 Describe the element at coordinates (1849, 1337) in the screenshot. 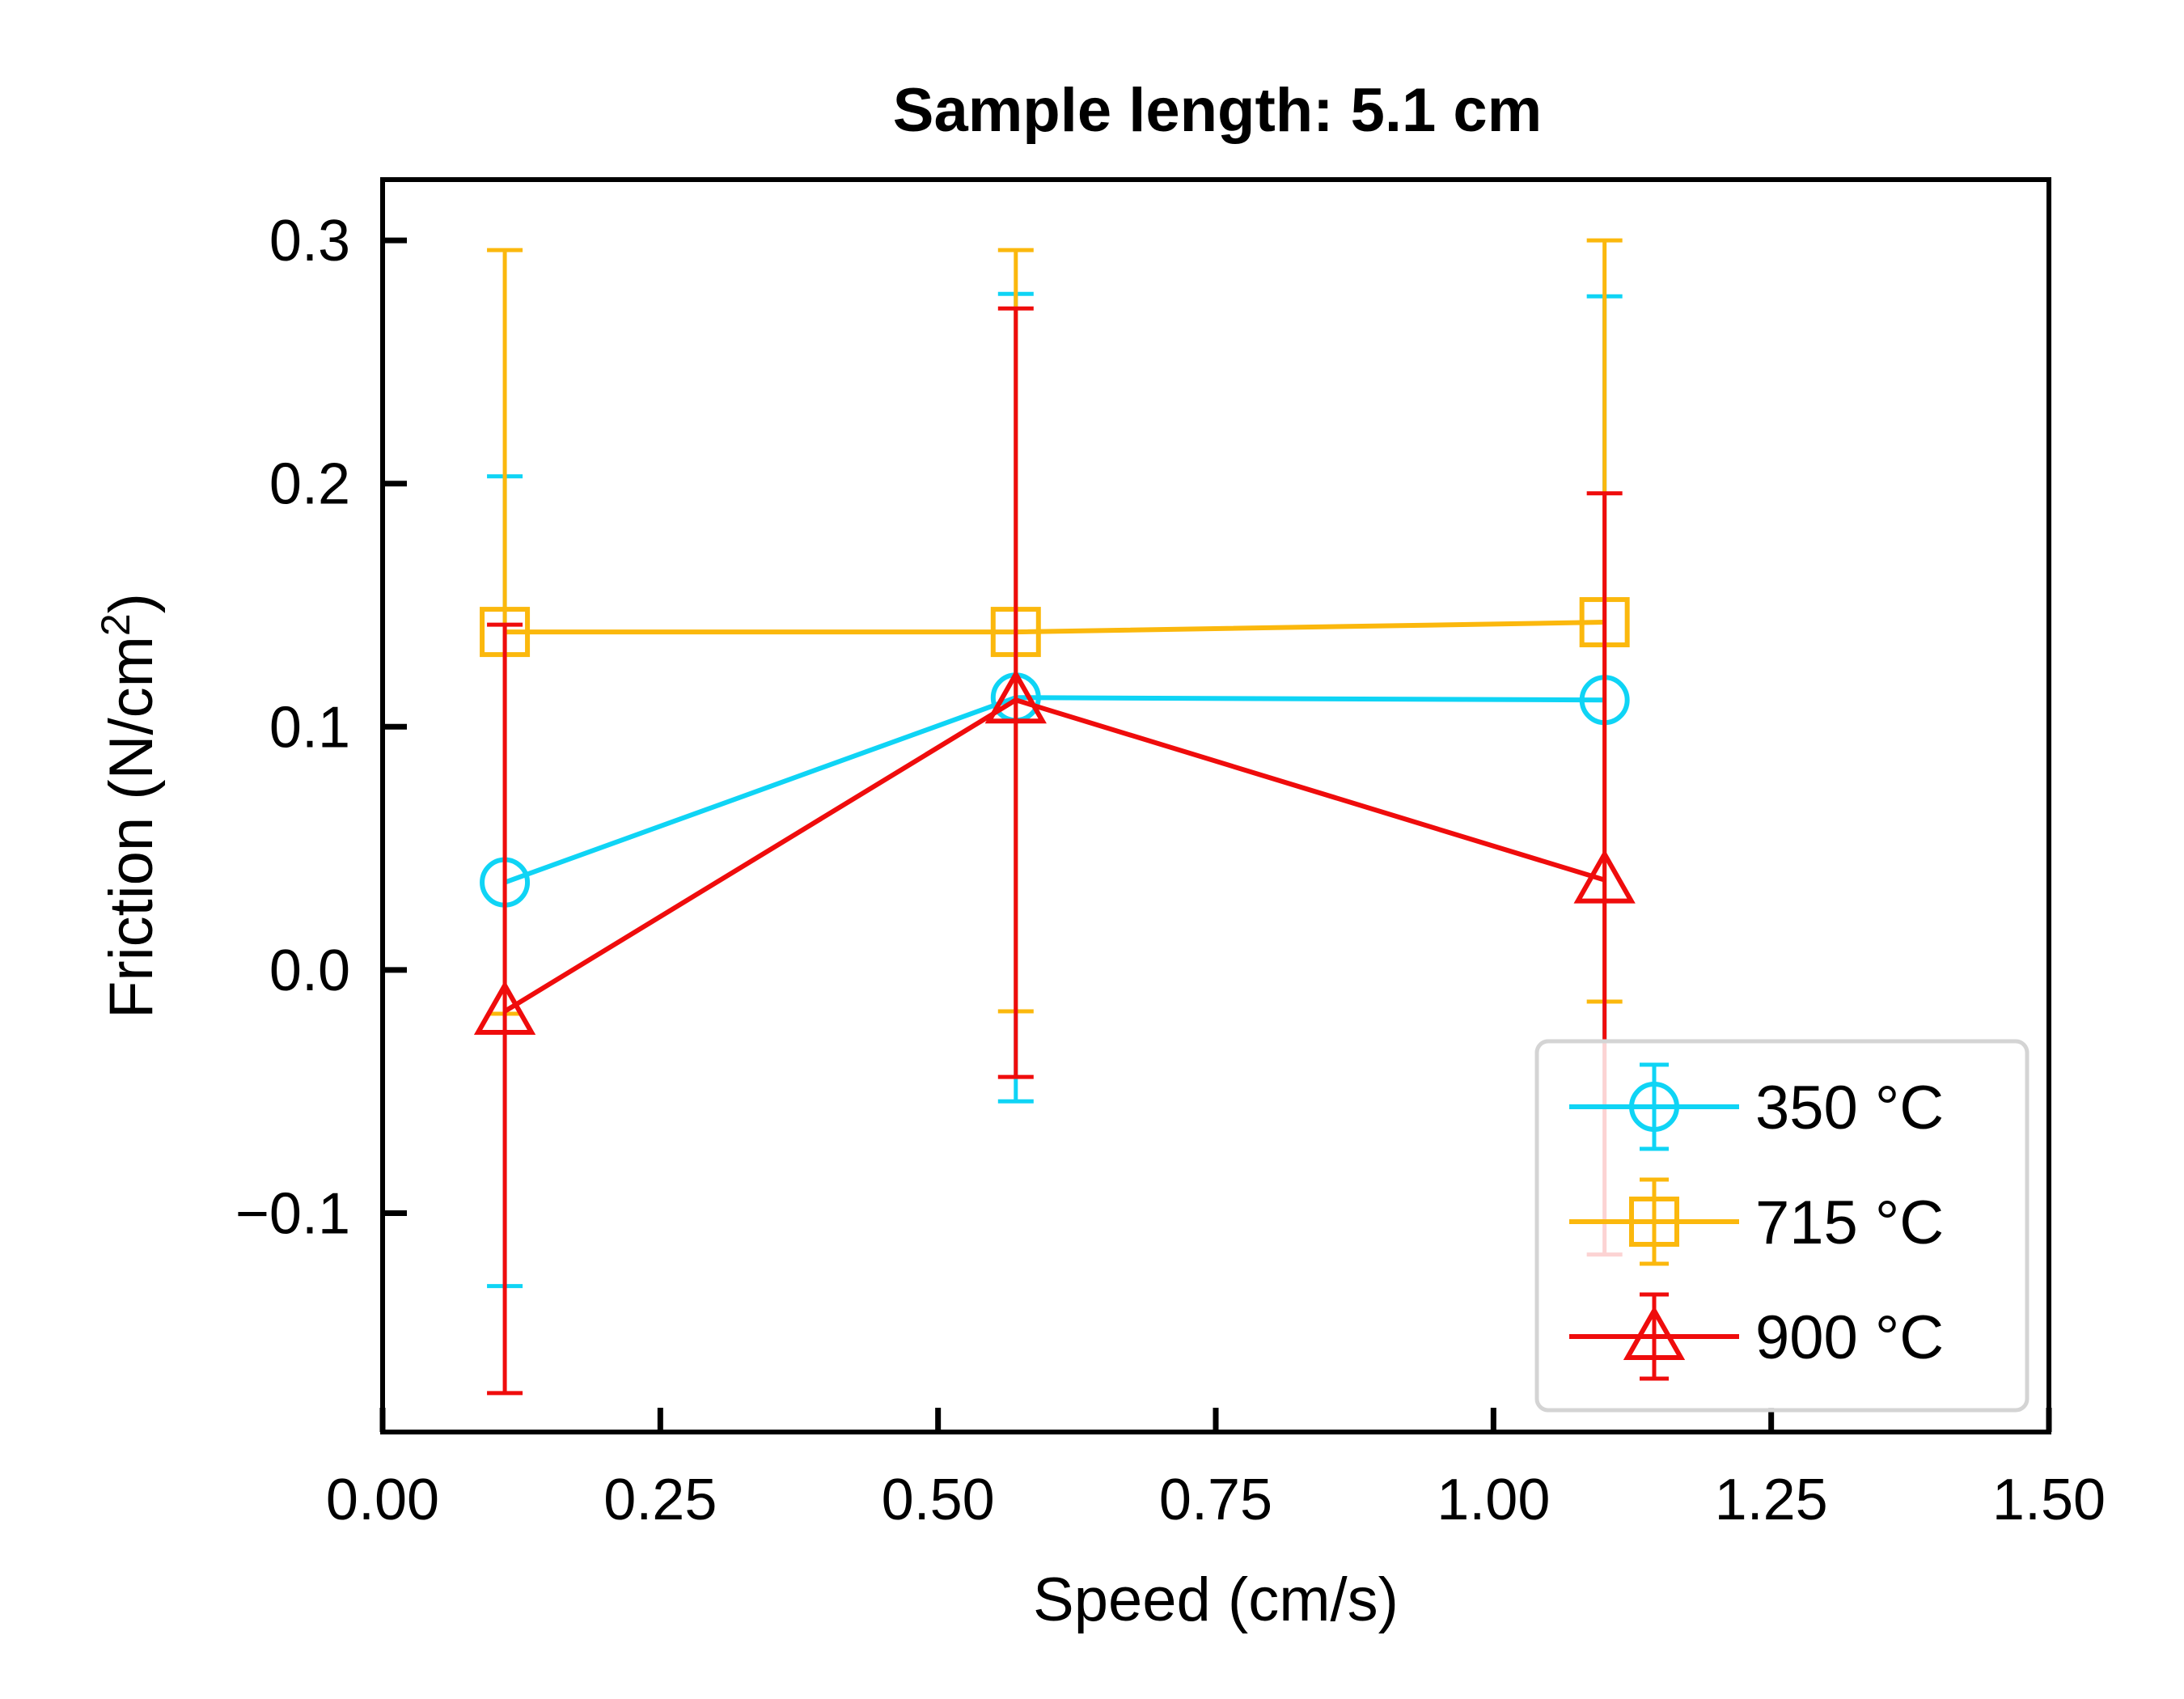

I see `legend-label: 900 °C` at that location.